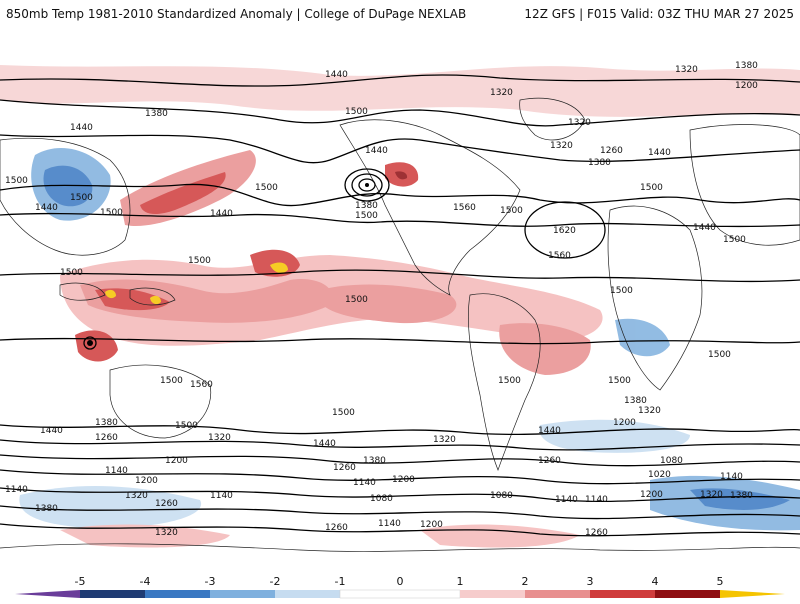 This screenshot has width=800, height=604. Describe the element at coordinates (145, 581) in the screenshot. I see `colorbar-tick: -4` at that location.